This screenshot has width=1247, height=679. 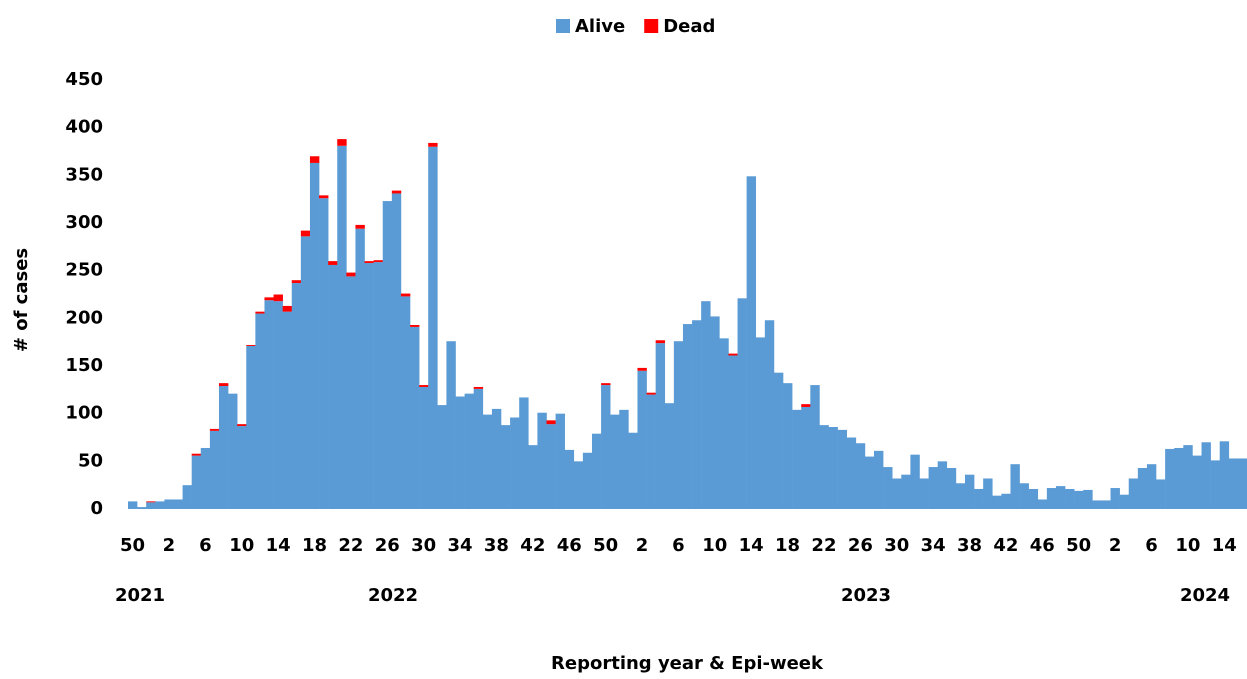 I want to click on x-tick-label: 30, so click(x=423, y=545).